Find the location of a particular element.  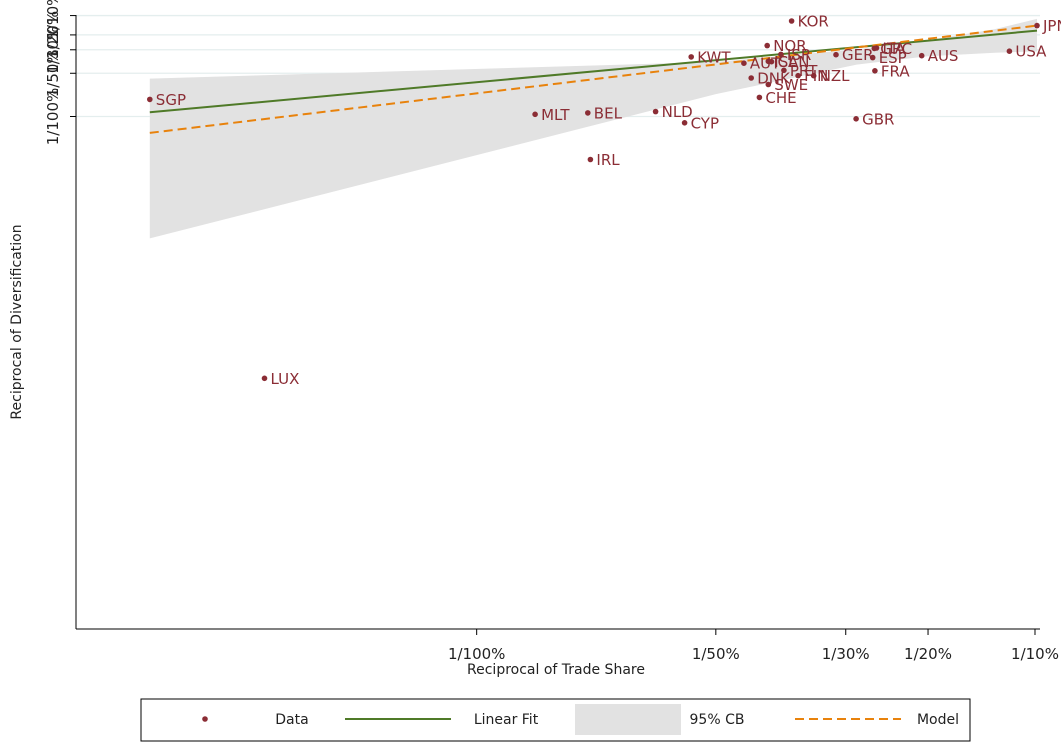

data-point-label: NOR is located at coordinates (789, 46).